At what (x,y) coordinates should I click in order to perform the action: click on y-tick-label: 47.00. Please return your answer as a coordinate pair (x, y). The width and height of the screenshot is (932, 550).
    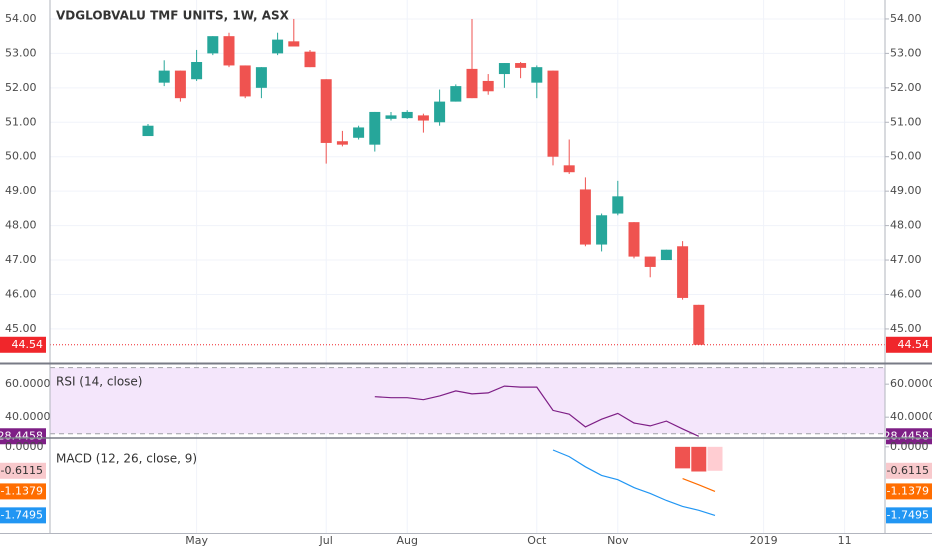
    Looking at the image, I should click on (906, 259).